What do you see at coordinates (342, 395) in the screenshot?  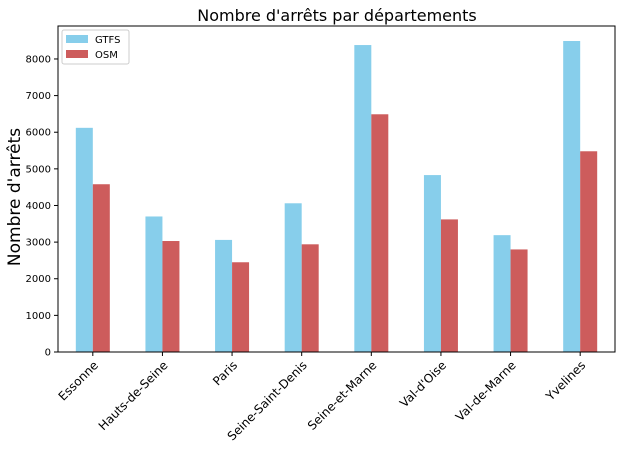 I see `x-tick-label: Seine-et-Marne` at bounding box center [342, 395].